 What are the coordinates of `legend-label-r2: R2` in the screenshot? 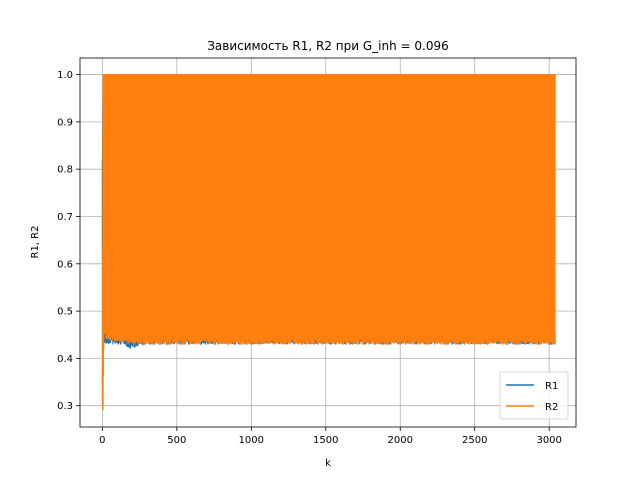 It's located at (551, 407).